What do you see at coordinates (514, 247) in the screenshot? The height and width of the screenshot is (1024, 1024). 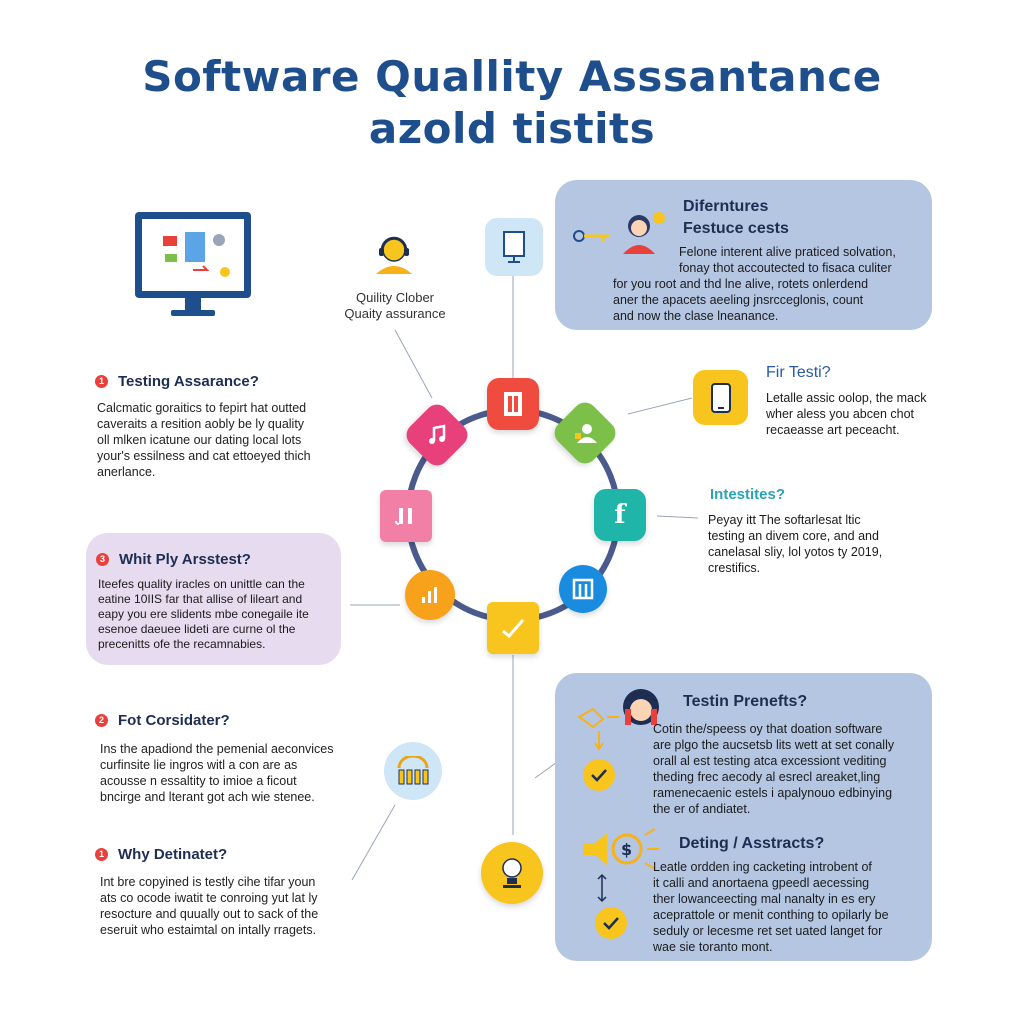 I see `document-icon` at bounding box center [514, 247].